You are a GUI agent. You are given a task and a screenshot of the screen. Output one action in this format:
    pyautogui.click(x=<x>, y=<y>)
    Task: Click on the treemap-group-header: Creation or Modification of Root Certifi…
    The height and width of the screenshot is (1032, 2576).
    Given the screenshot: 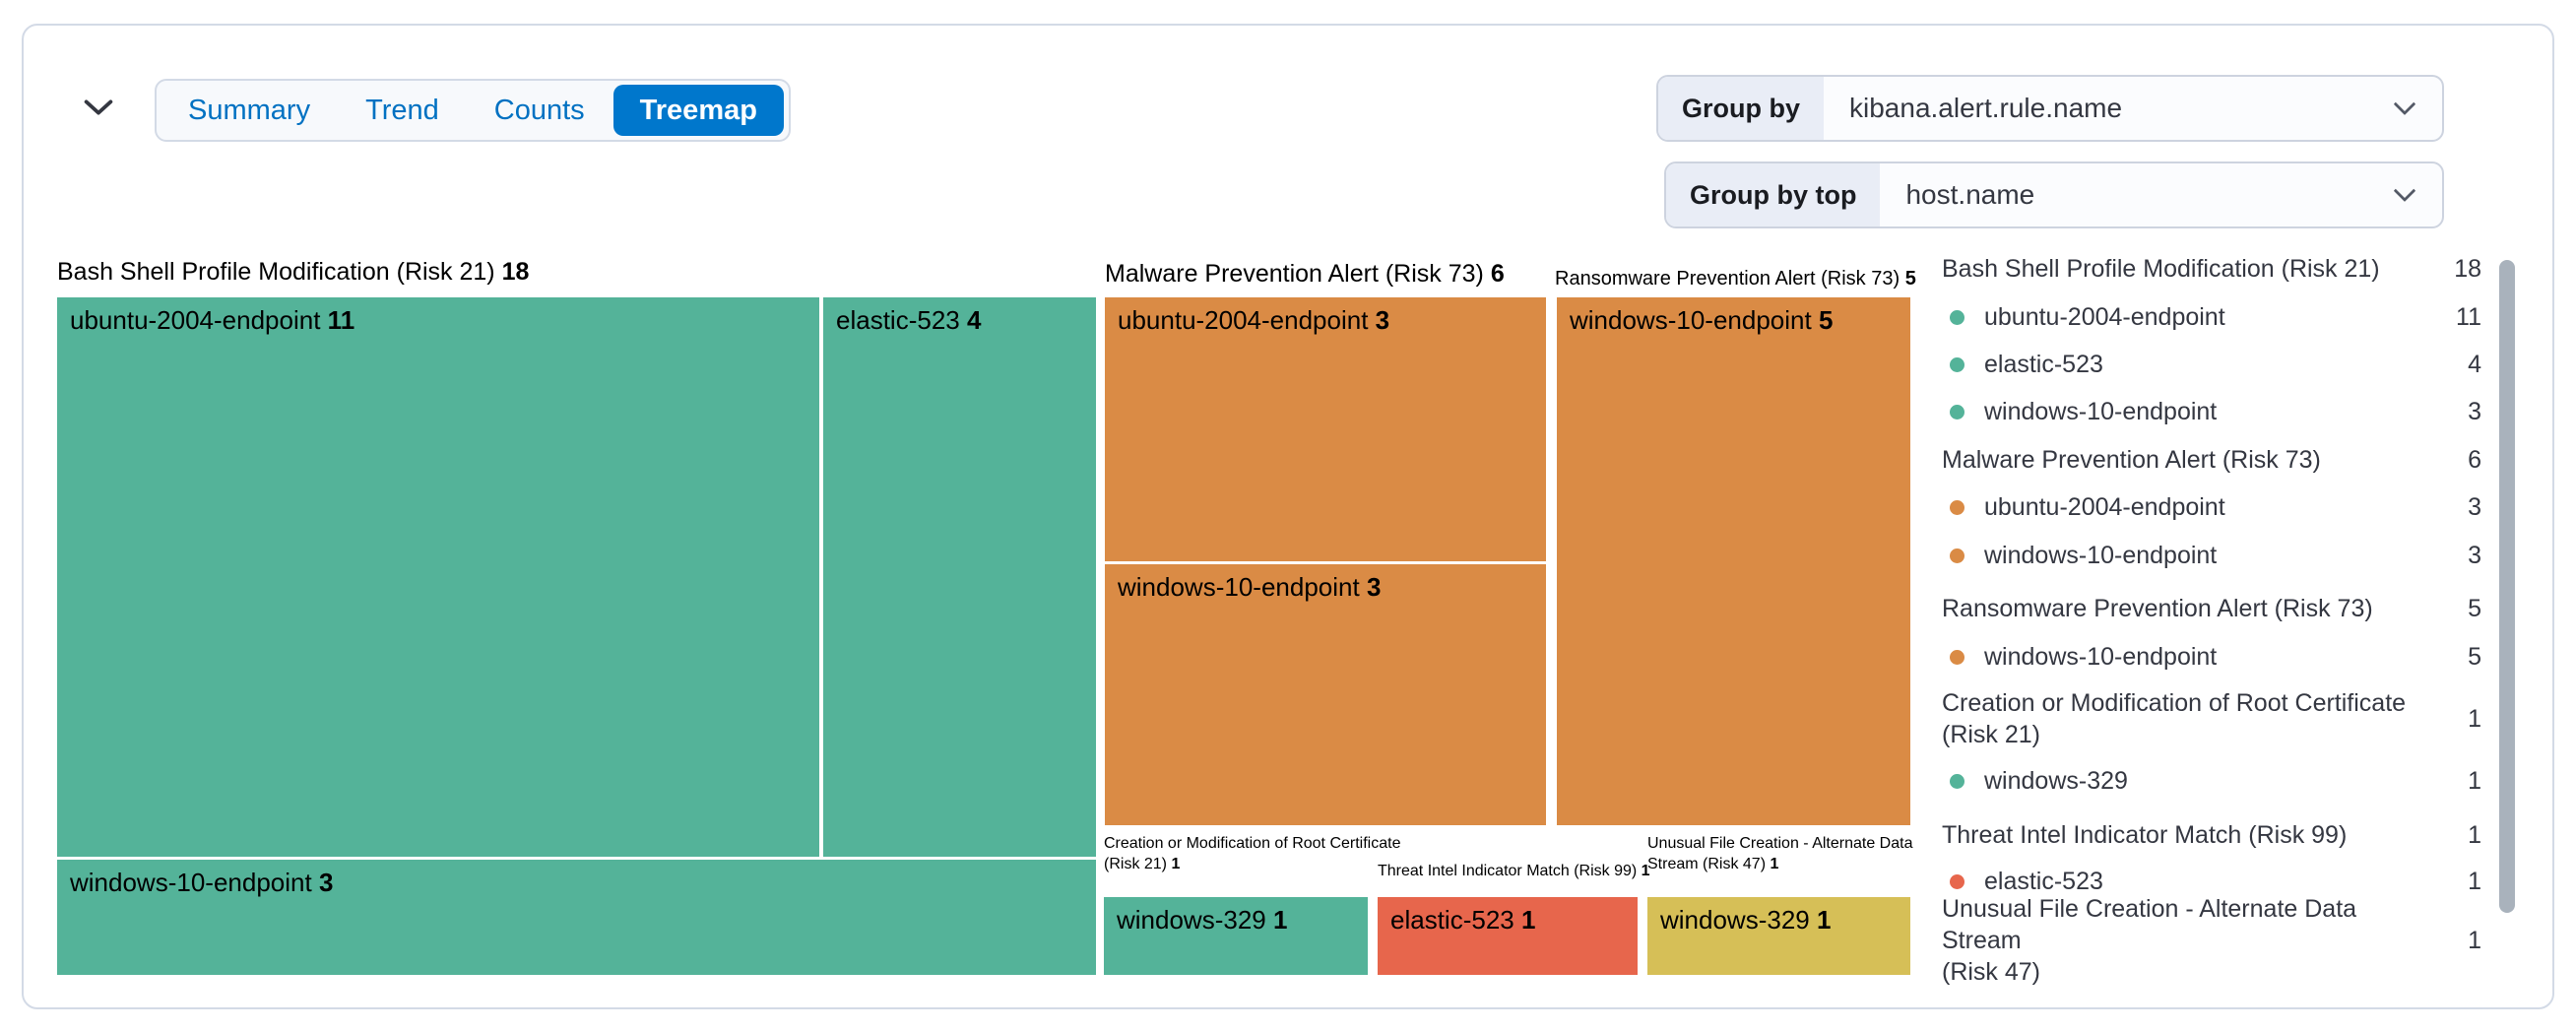 What is the action you would take?
    pyautogui.click(x=1252, y=854)
    